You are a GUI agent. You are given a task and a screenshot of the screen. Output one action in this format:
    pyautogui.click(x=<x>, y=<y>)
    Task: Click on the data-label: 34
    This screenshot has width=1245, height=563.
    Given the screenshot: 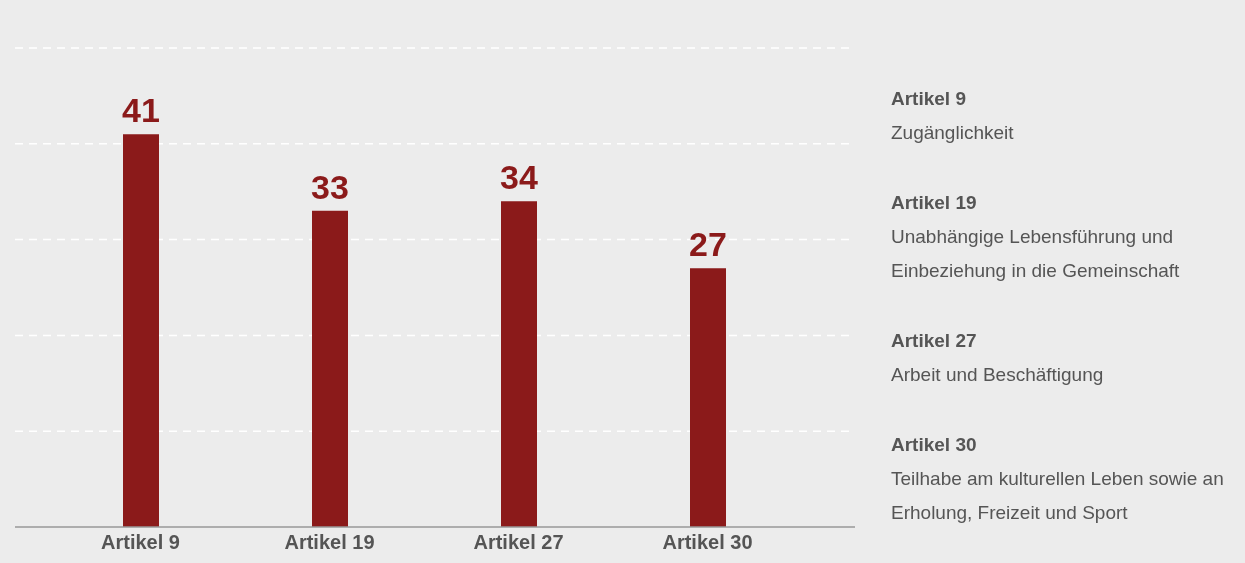 What is the action you would take?
    pyautogui.click(x=519, y=177)
    